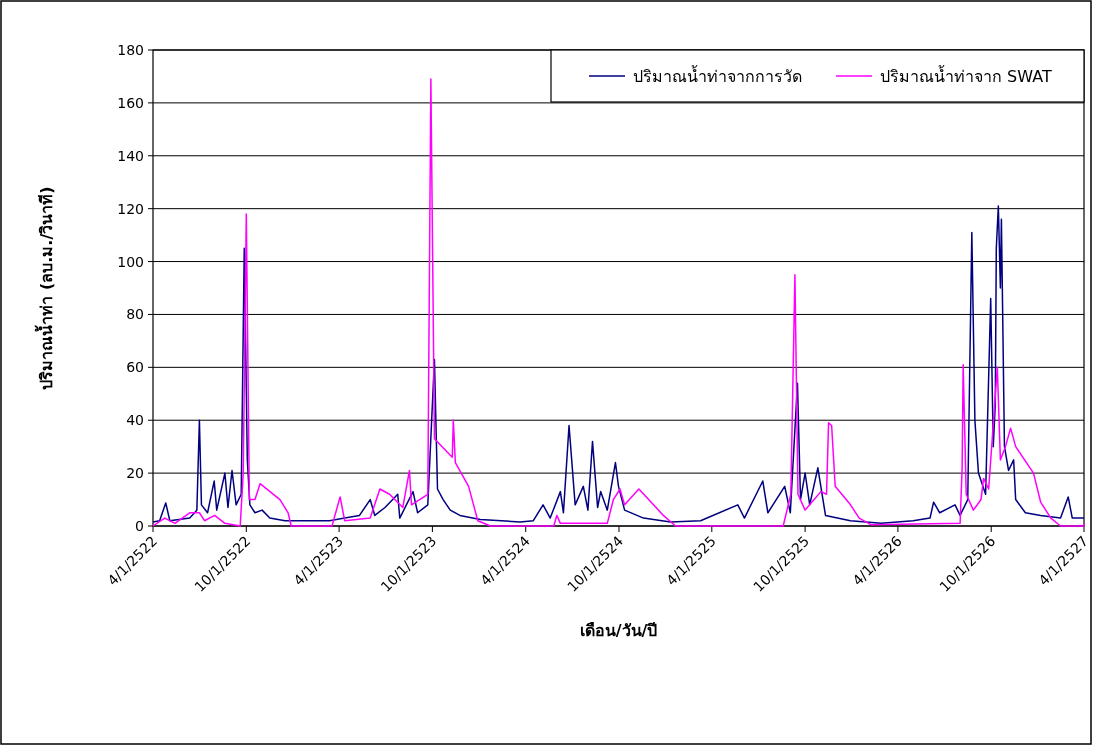  What do you see at coordinates (130, 50) in the screenshot?
I see `y-tick-label: 180` at bounding box center [130, 50].